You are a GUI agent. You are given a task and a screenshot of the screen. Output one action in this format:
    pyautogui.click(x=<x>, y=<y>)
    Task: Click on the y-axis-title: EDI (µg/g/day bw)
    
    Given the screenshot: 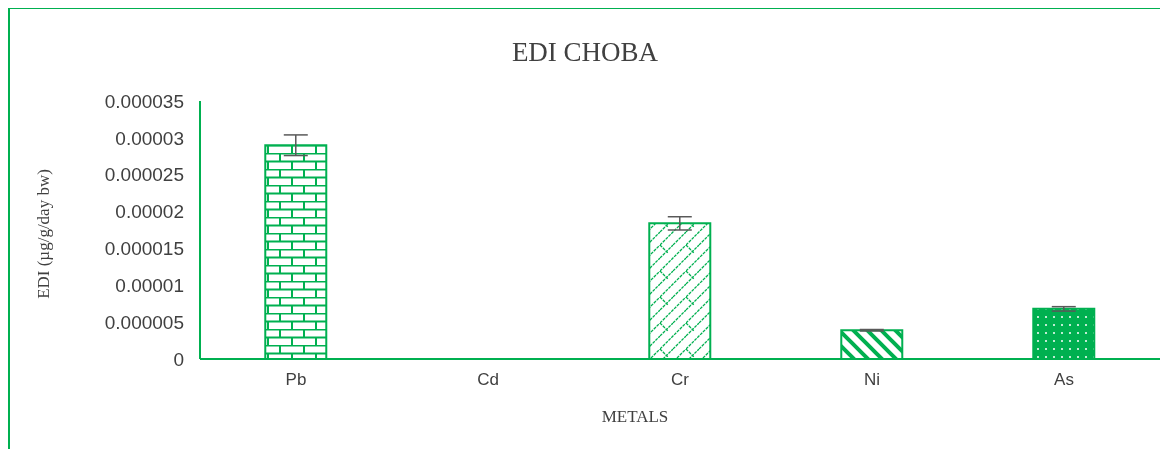 What is the action you would take?
    pyautogui.click(x=44, y=234)
    